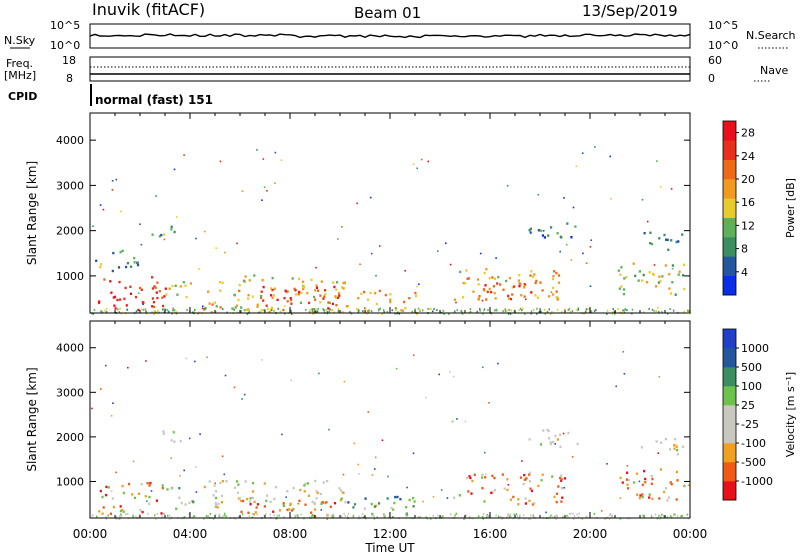 This screenshot has width=800, height=554. Describe the element at coordinates (32, 419) in the screenshot. I see `y-axis-label: Slant Range [km]` at that location.